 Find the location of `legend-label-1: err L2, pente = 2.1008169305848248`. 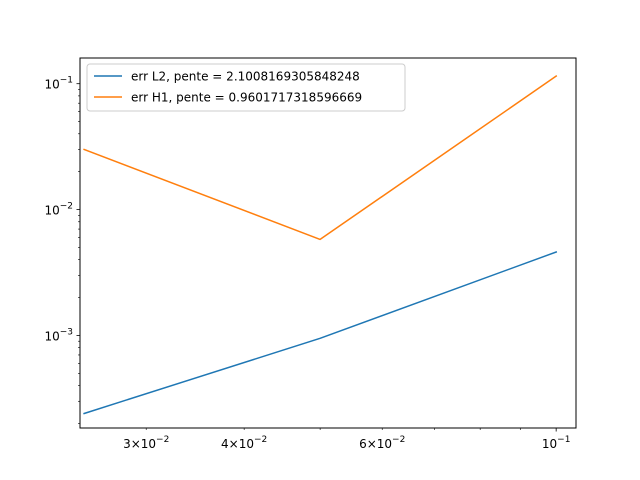

legend-label-1: err L2, pente = 2.1008169305848248 is located at coordinates (245, 77).